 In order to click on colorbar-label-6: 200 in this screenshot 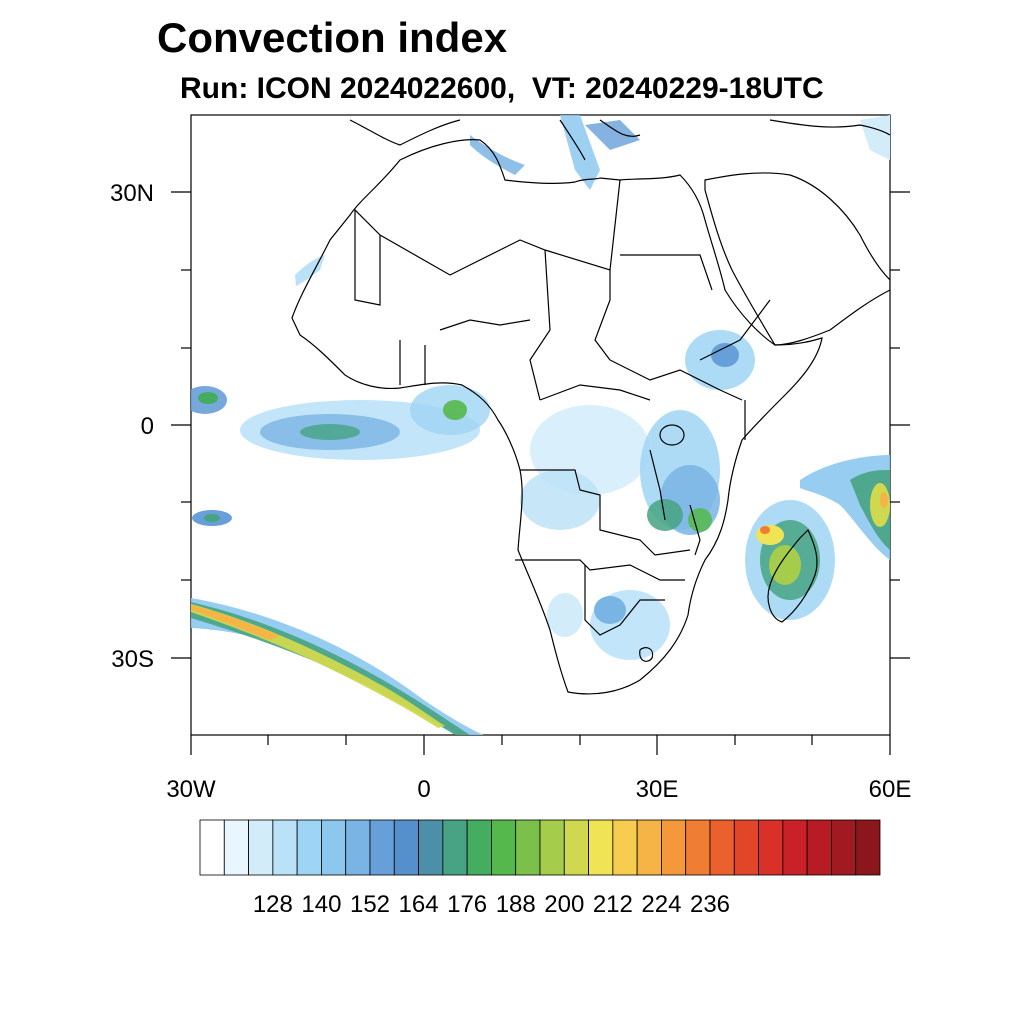, I will do `click(564, 904)`.